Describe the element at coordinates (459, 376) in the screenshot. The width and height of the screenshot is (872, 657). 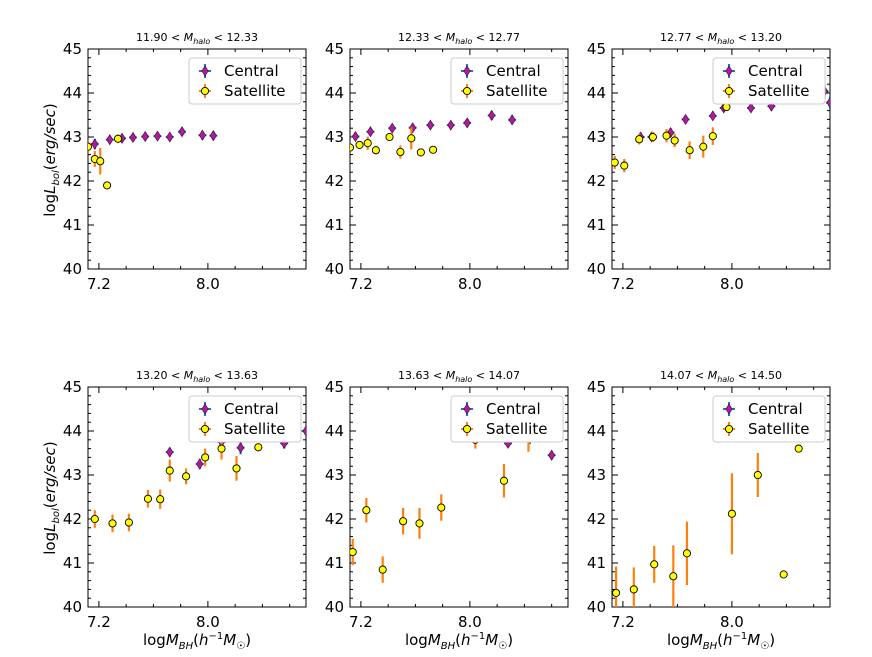
I see `panel-title: 13.63 < Mhalo < 14.07` at that location.